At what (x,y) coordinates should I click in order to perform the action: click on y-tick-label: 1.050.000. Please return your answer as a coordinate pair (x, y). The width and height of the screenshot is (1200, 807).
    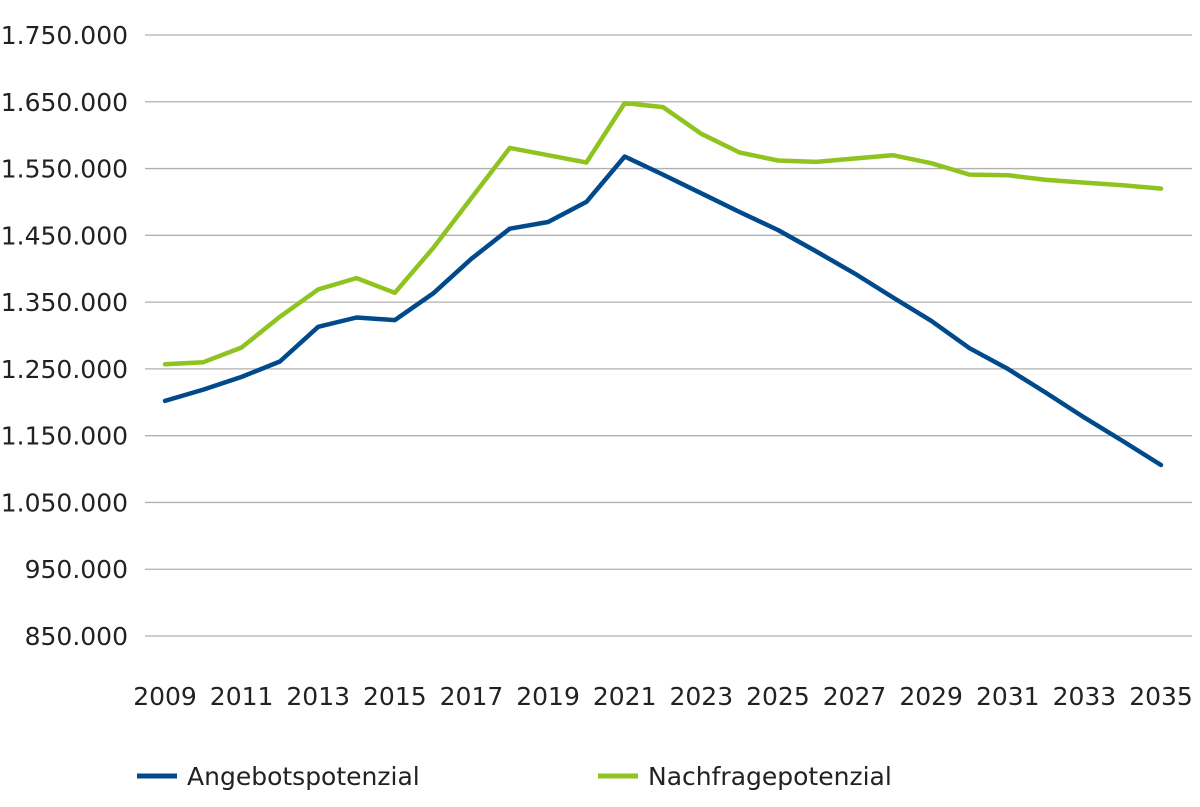
    Looking at the image, I should click on (64, 502).